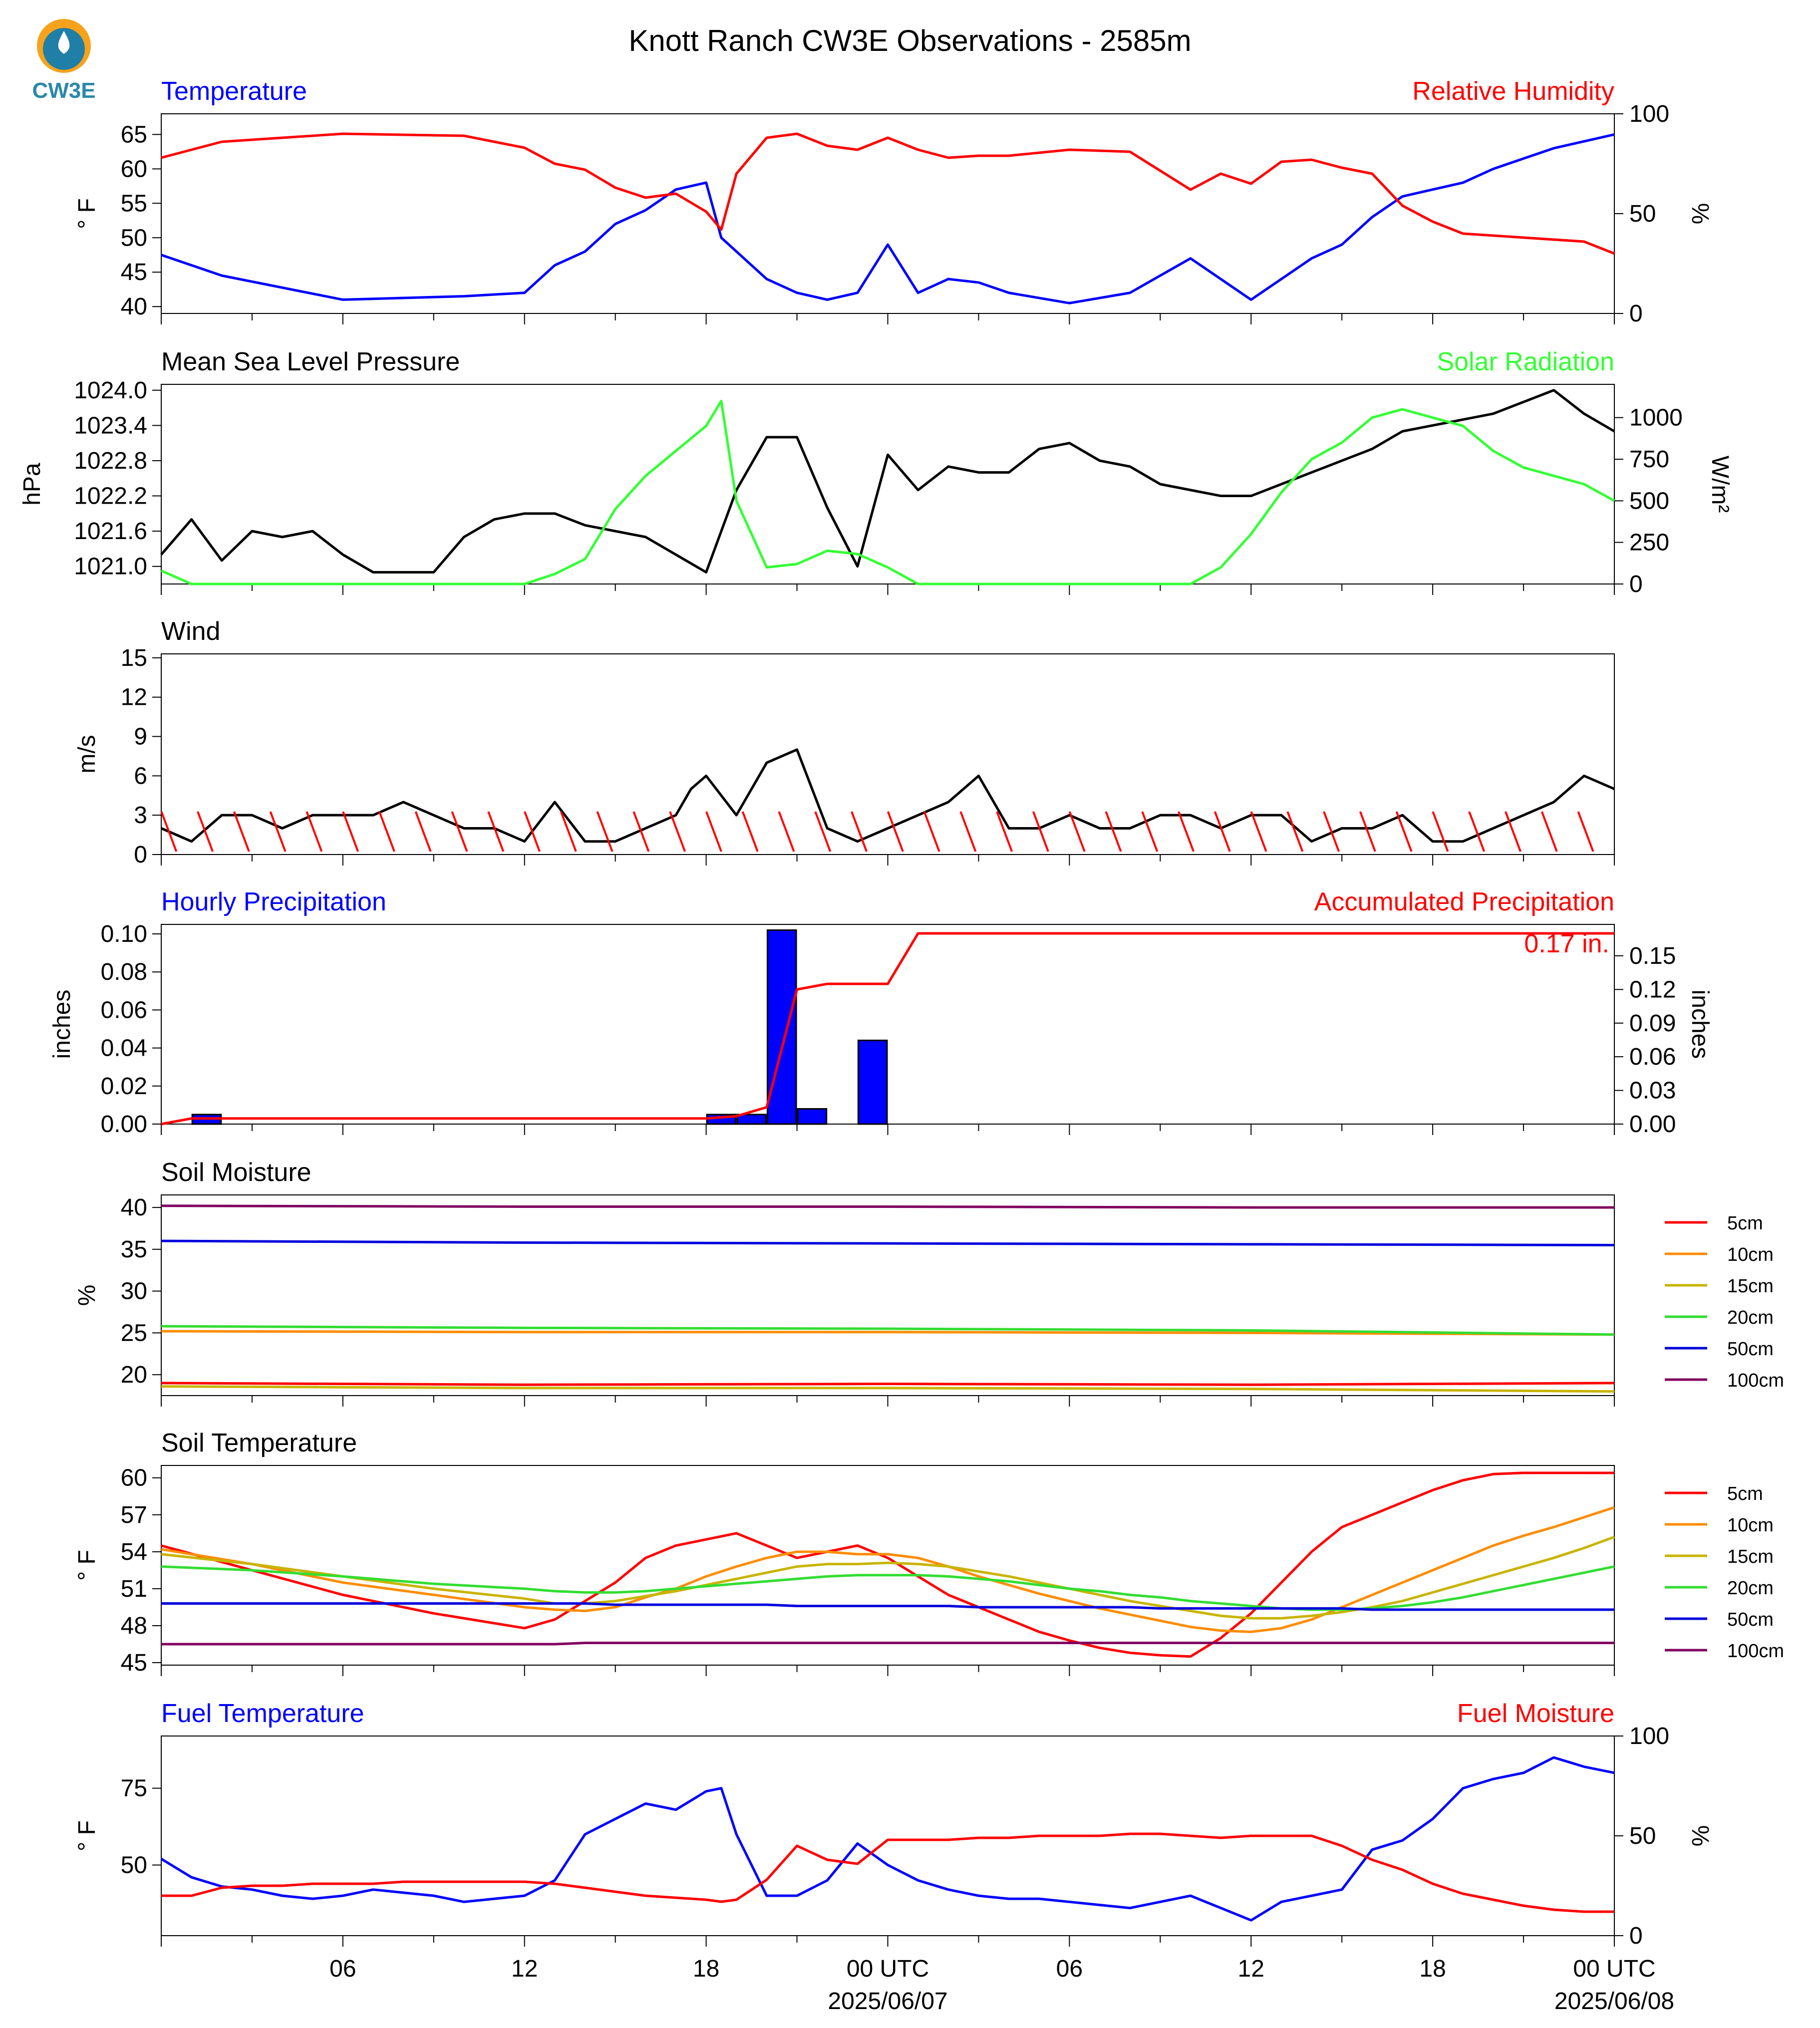 Image resolution: width=1820 pixels, height=2028 pixels. What do you see at coordinates (110, 496) in the screenshot?
I see `y-tick-label-left: 1022.2` at bounding box center [110, 496].